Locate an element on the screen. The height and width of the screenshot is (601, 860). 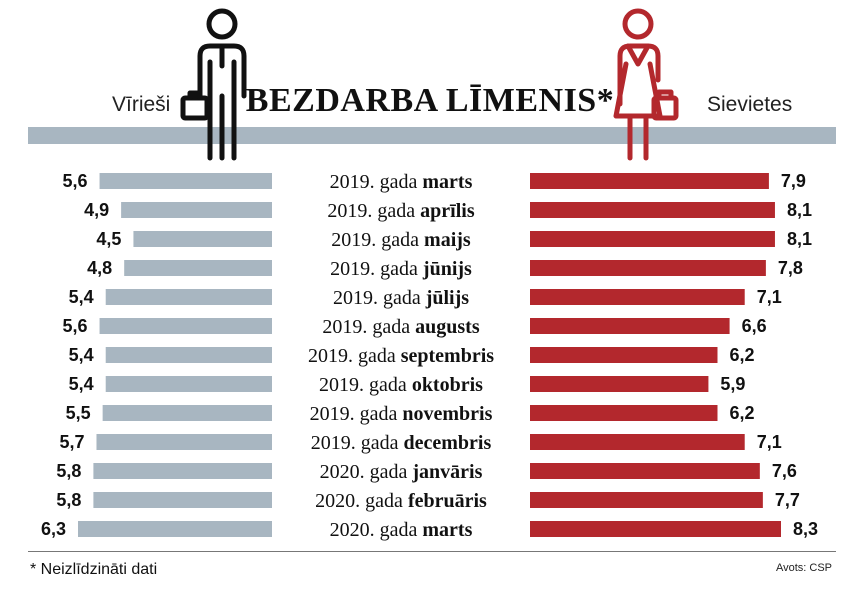
men-value-label: 4,5 is located at coordinates (108, 239).